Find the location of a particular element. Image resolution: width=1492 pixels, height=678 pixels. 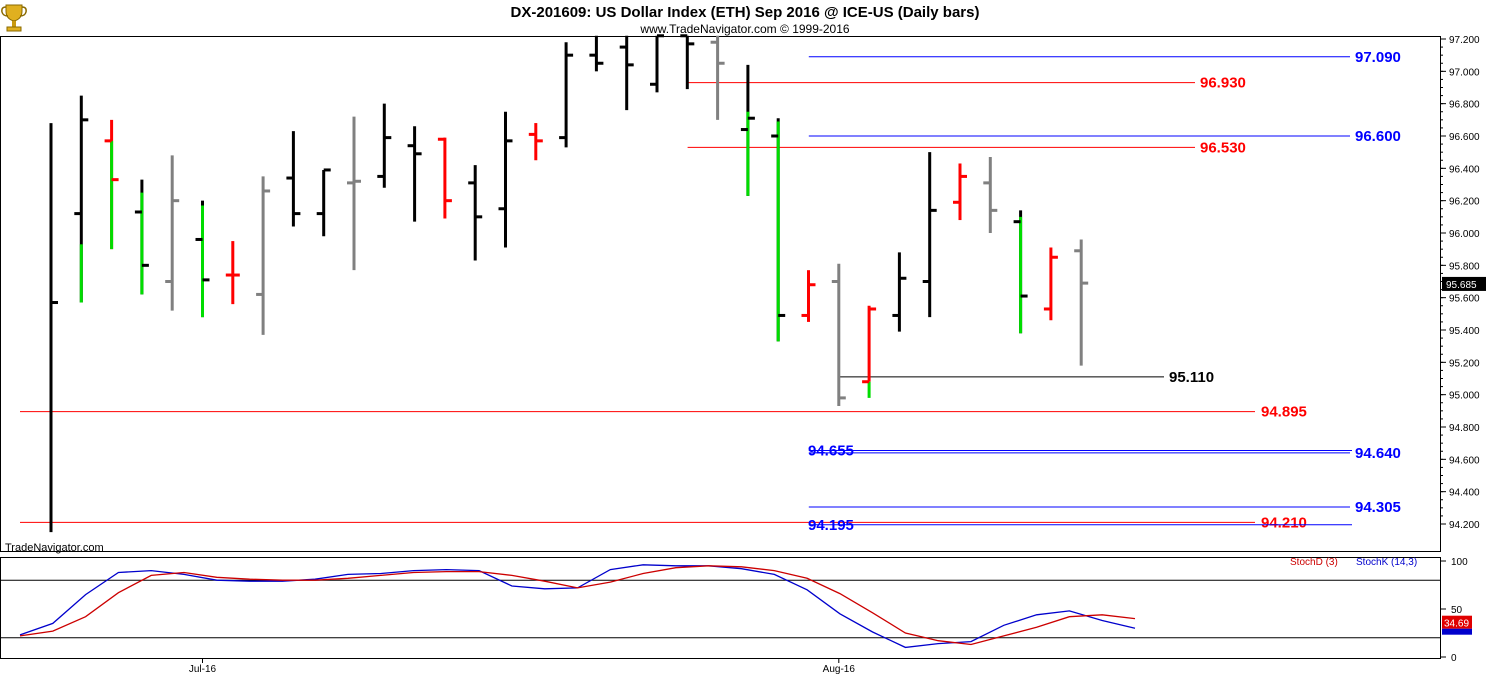

y-tick-label: 94.600 is located at coordinates (1464, 460).